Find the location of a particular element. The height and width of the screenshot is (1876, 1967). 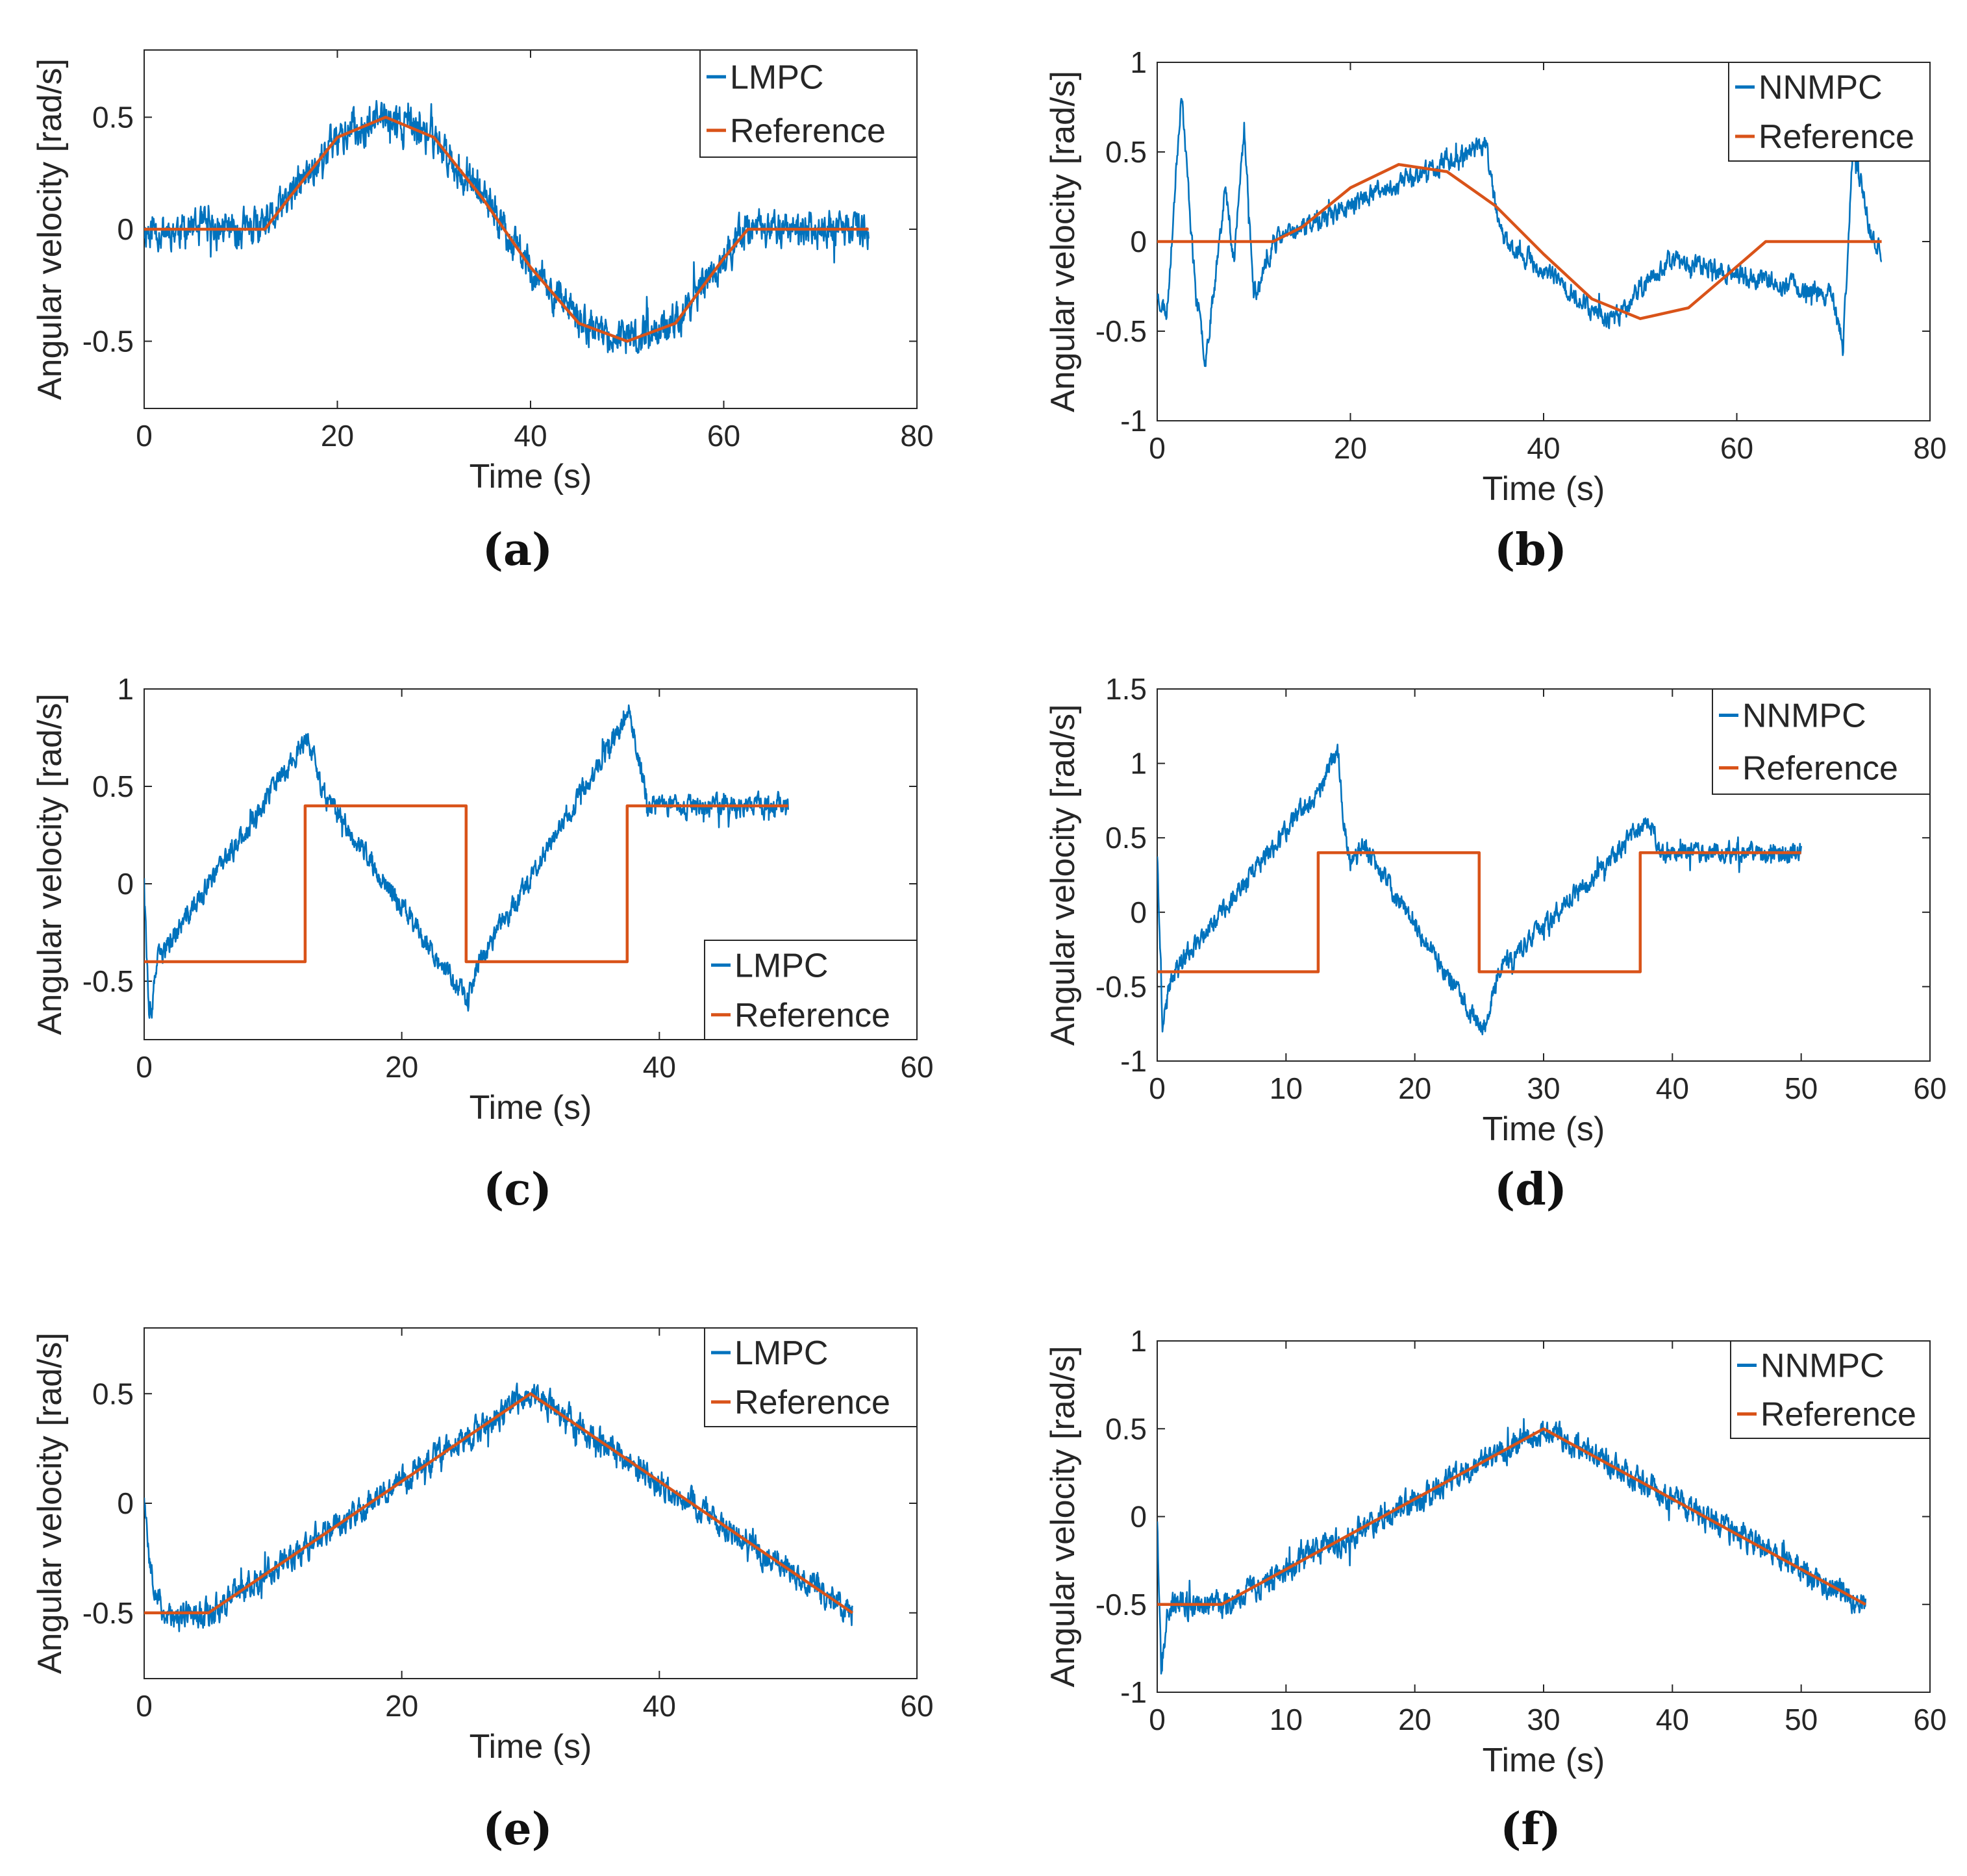

y-tick-label: 1.5 is located at coordinates (1126, 689).